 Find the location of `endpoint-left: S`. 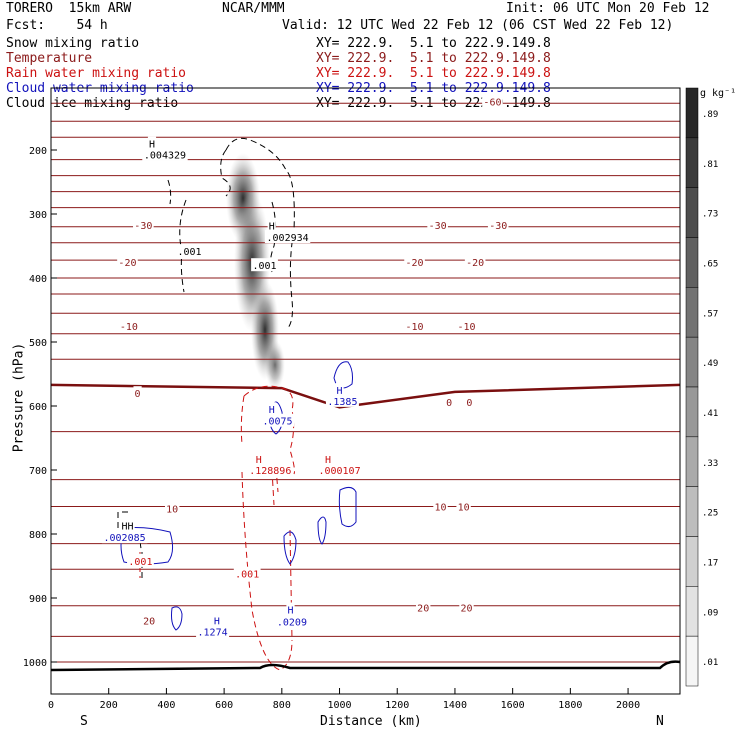

endpoint-left: S is located at coordinates (84, 721).